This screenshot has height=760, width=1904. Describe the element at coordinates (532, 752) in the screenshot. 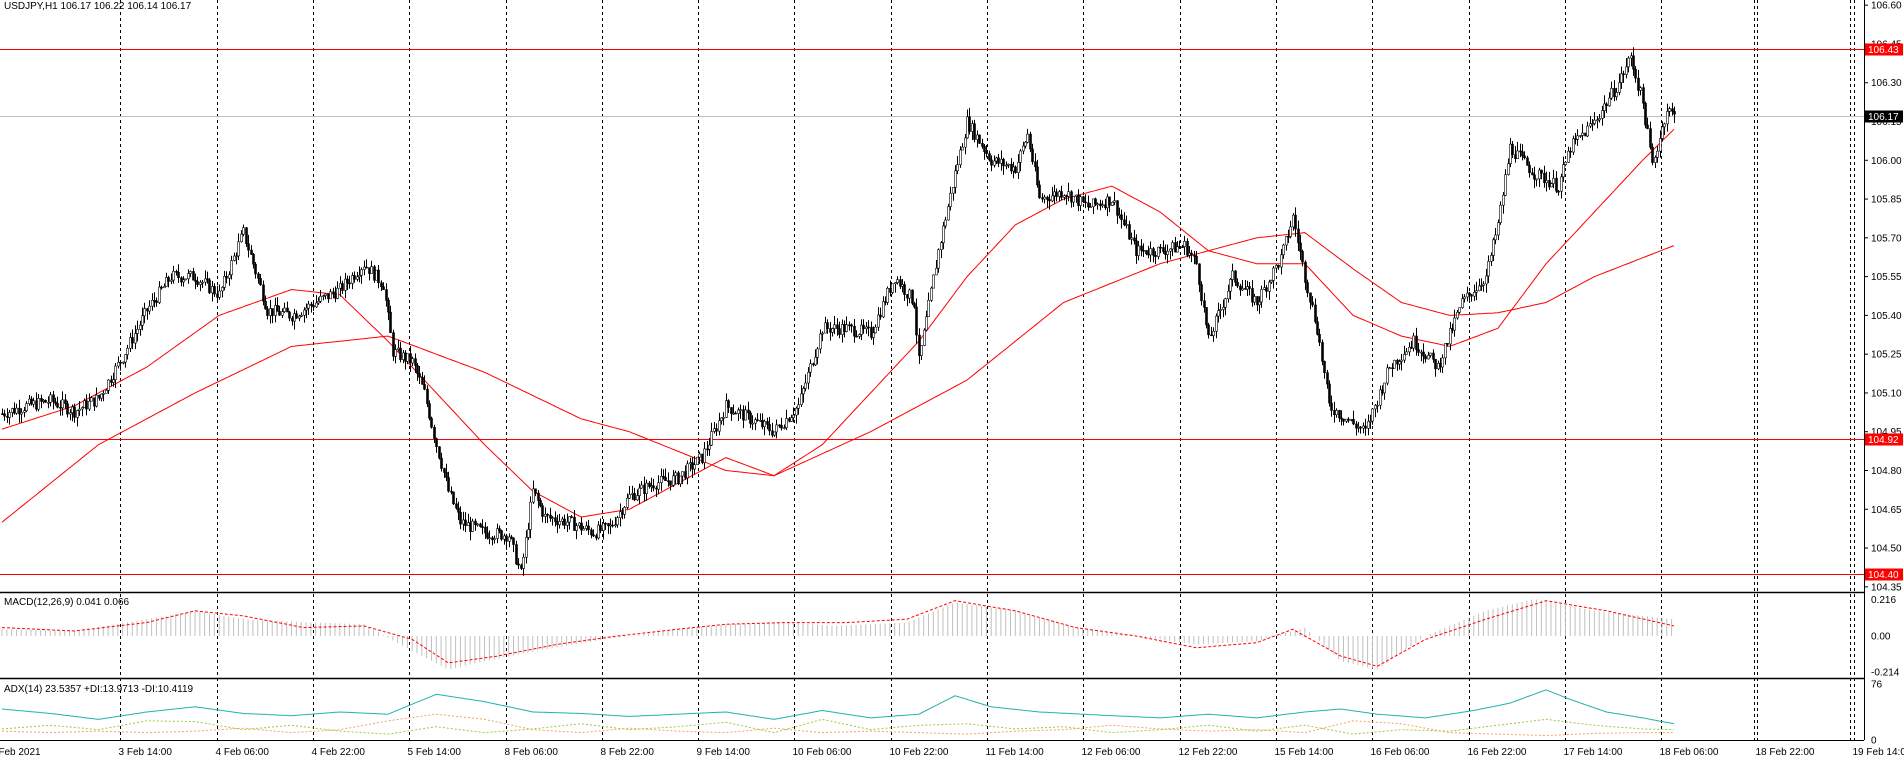

I see `time-label: 8 Feb 06:00` at that location.